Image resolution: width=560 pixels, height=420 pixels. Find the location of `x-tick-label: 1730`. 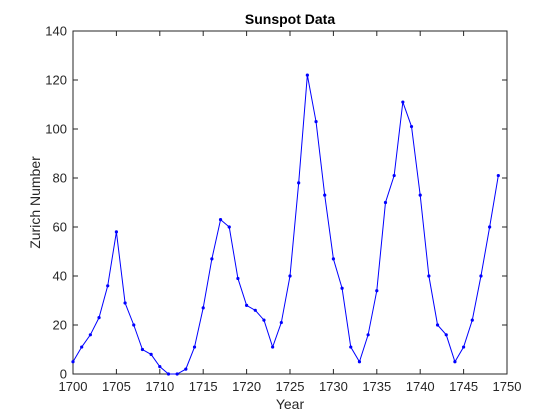

x-tick-label: 1730 is located at coordinates (333, 386).